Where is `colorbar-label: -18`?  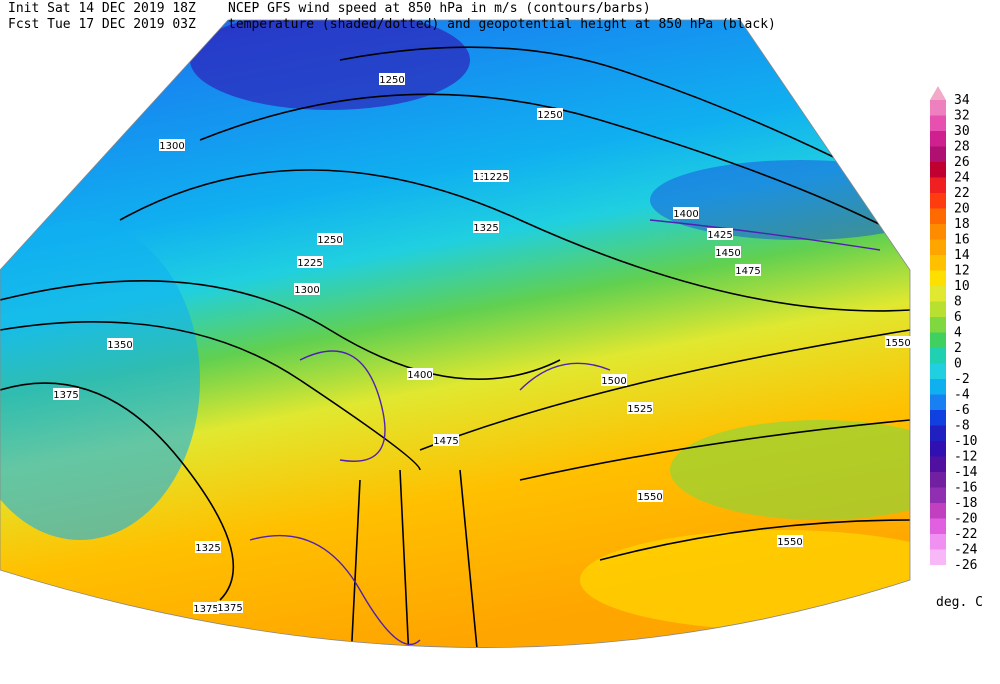
colorbar-label: -18 is located at coordinates (965, 503).